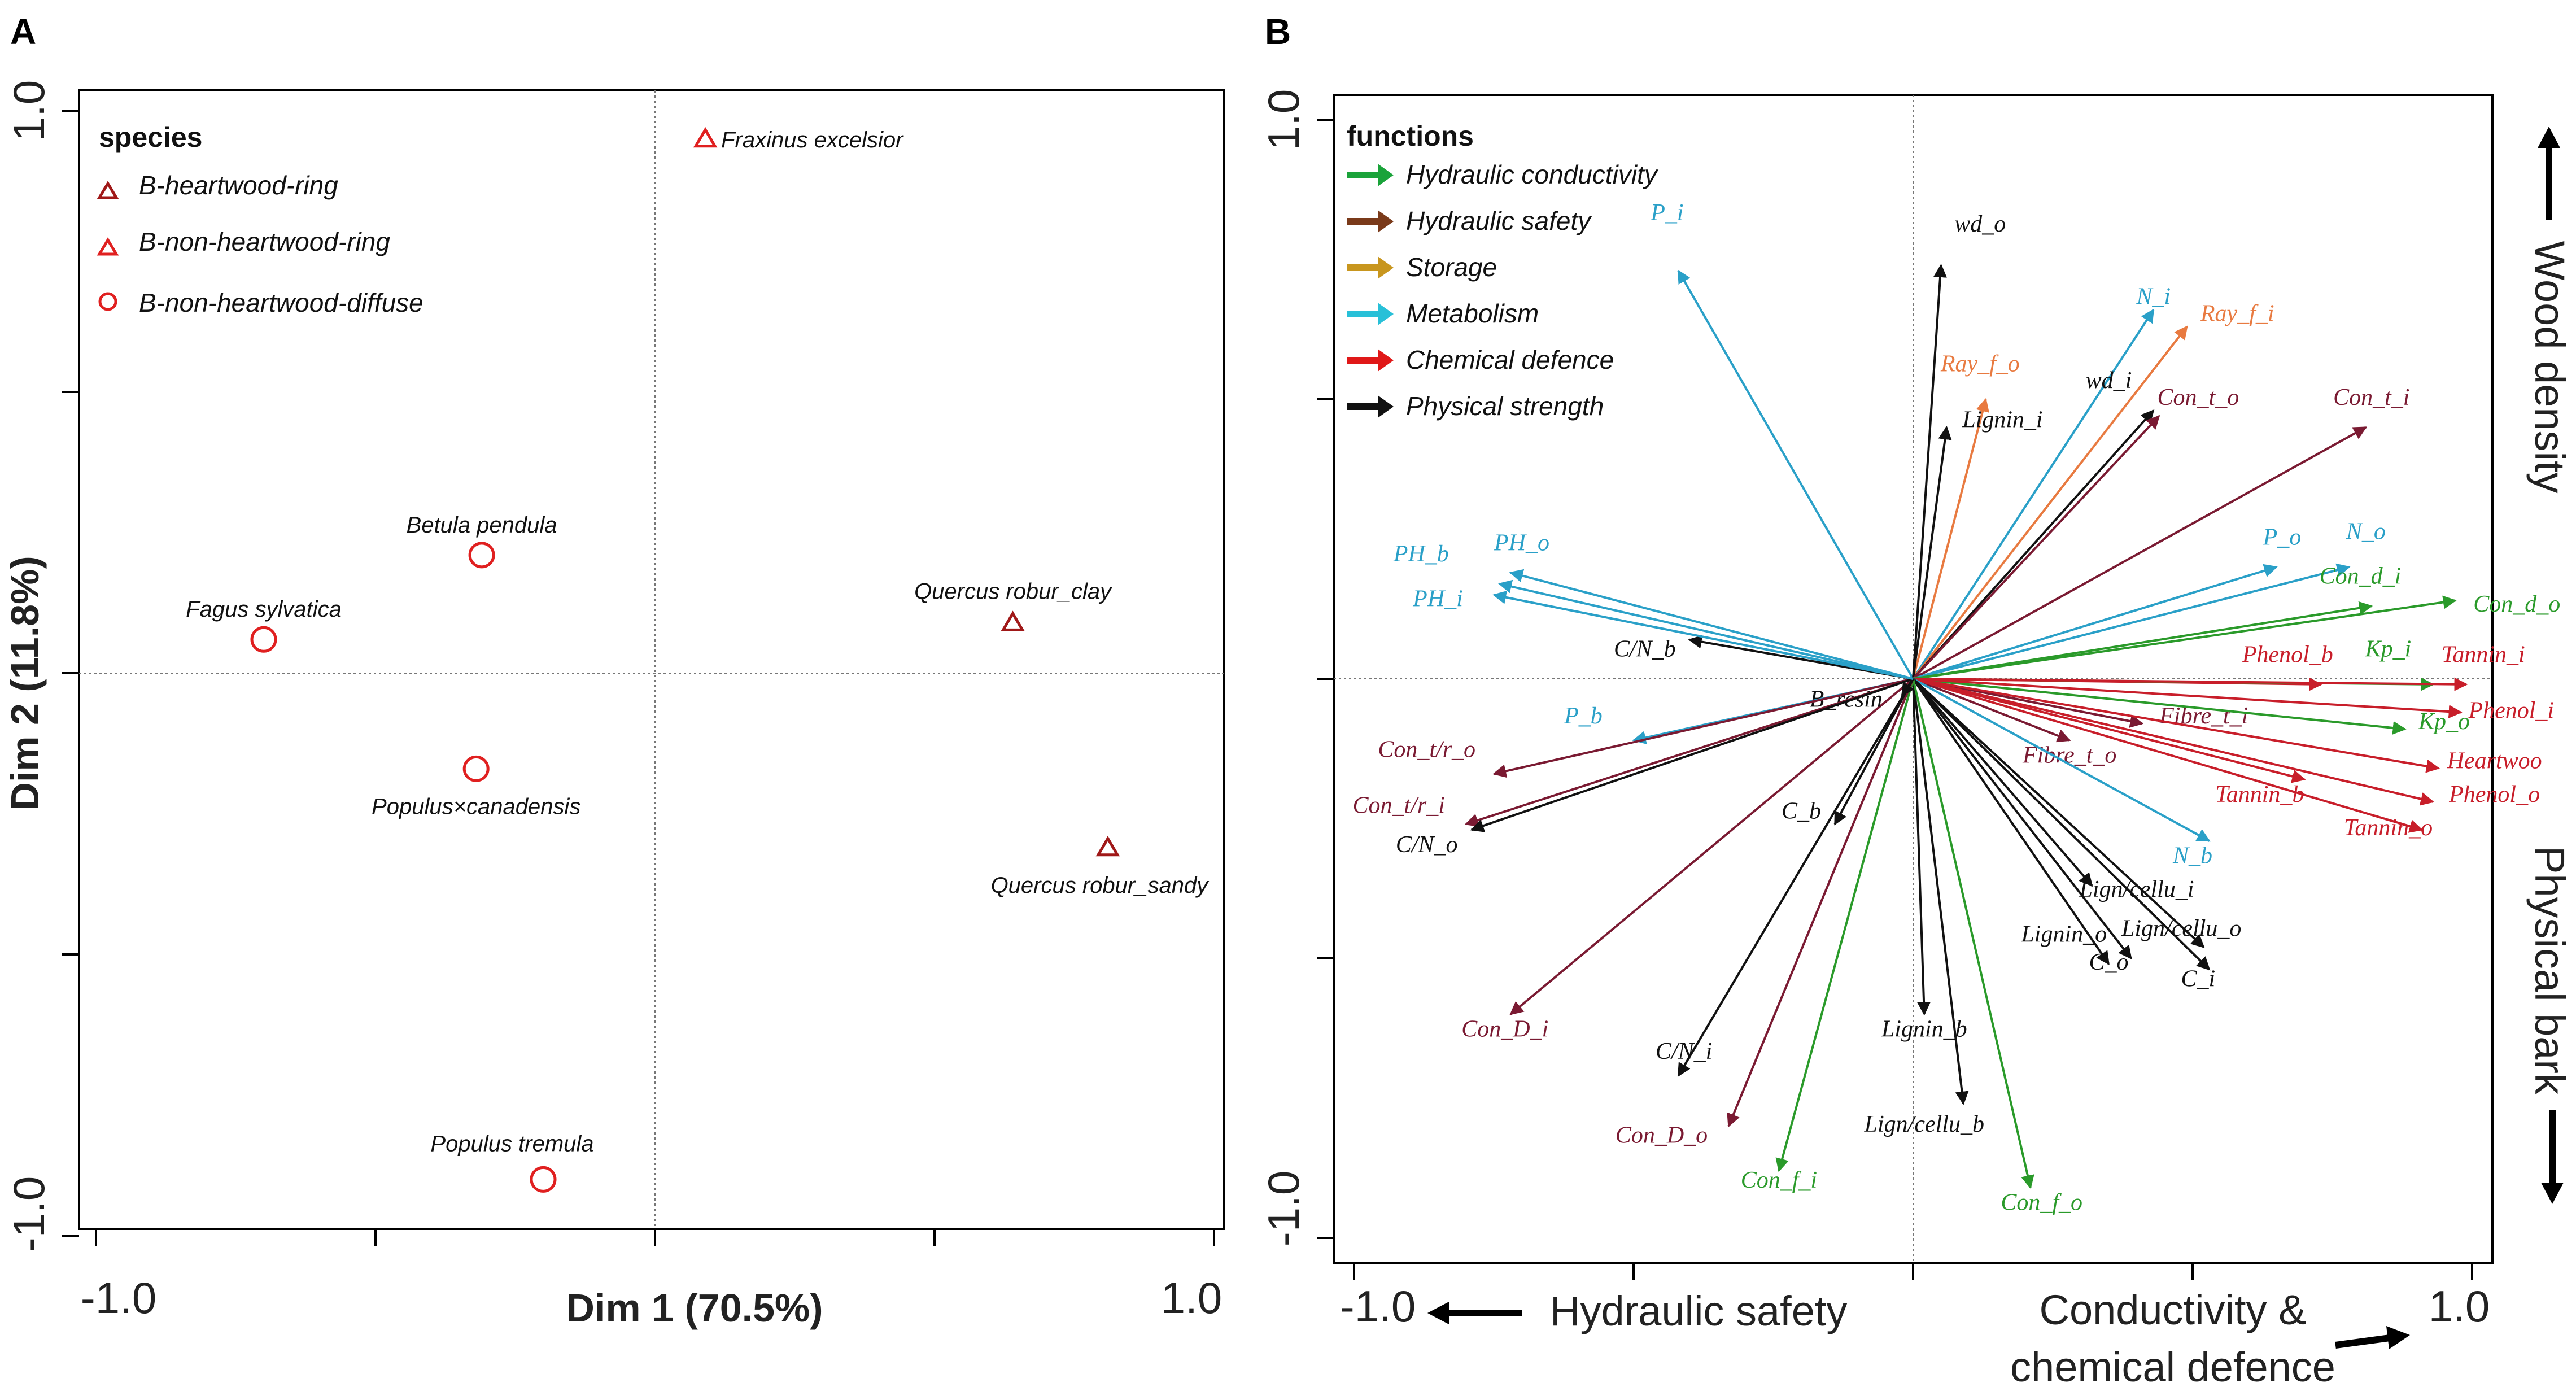  Describe the element at coordinates (2371, 398) in the screenshot. I see `biplot-vector-label: Con_t_i` at that location.